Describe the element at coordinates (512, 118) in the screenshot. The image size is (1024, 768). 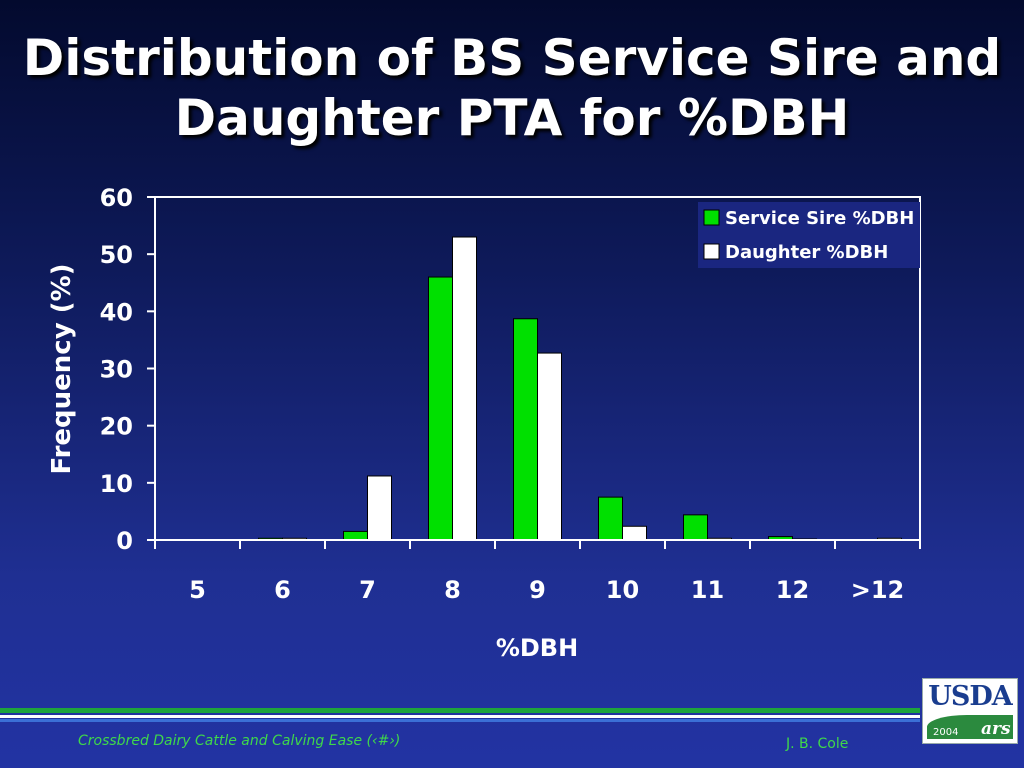
I see `slide-title-line-2: Daughter PTA for %DBH` at that location.